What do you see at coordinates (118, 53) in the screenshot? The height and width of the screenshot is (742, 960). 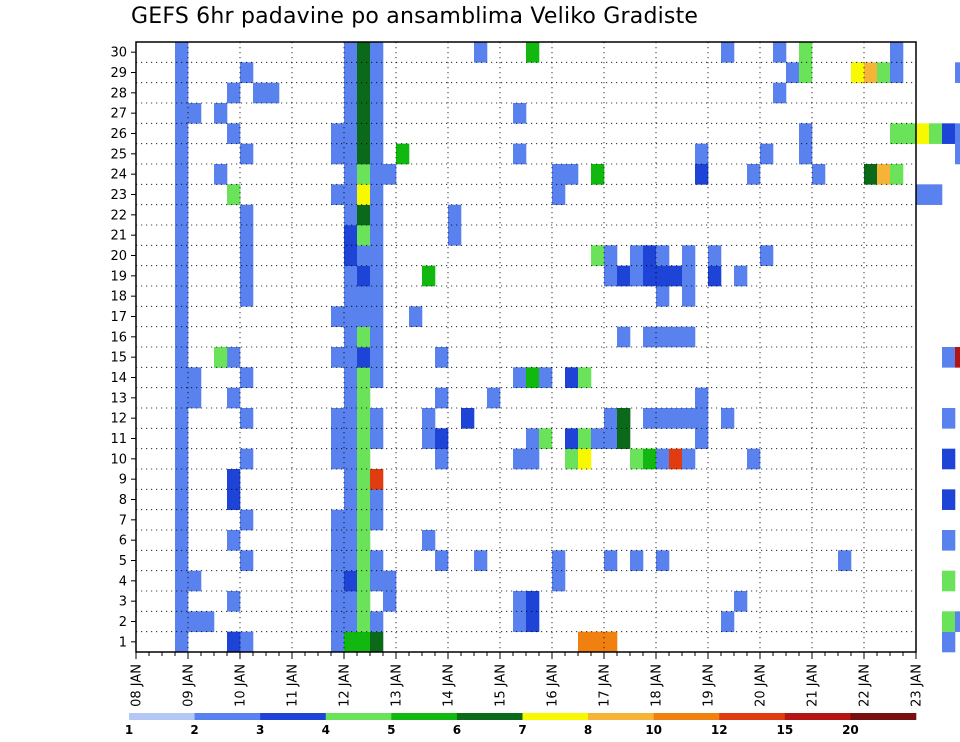 I see `y-tick-label: 30` at bounding box center [118, 53].